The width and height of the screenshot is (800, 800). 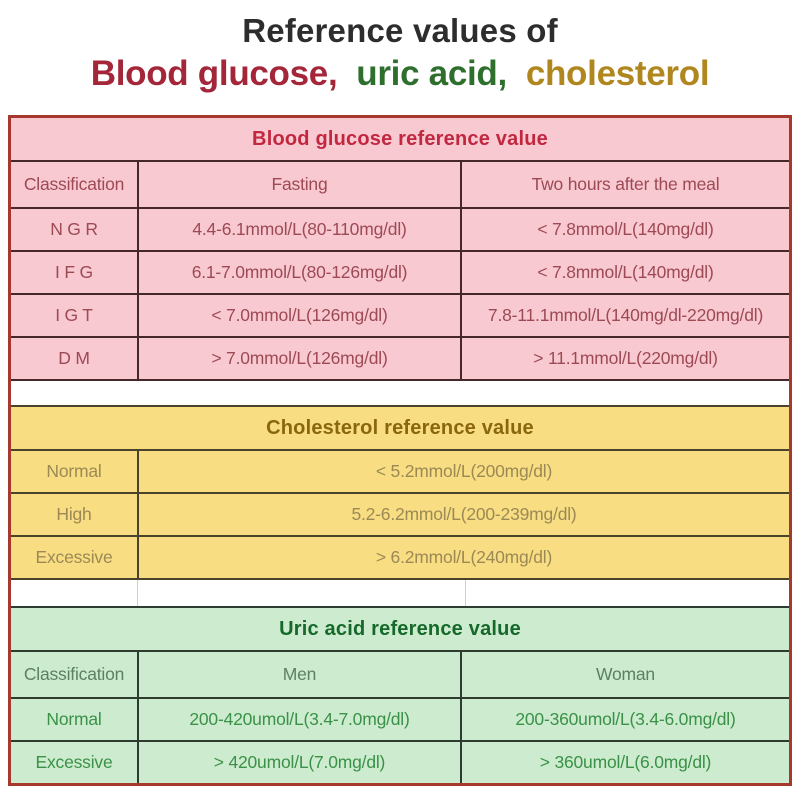 What do you see at coordinates (299, 761) in the screenshot?
I see `uric-acid-cell: > 420umol/L(7.0mg/dl)` at bounding box center [299, 761].